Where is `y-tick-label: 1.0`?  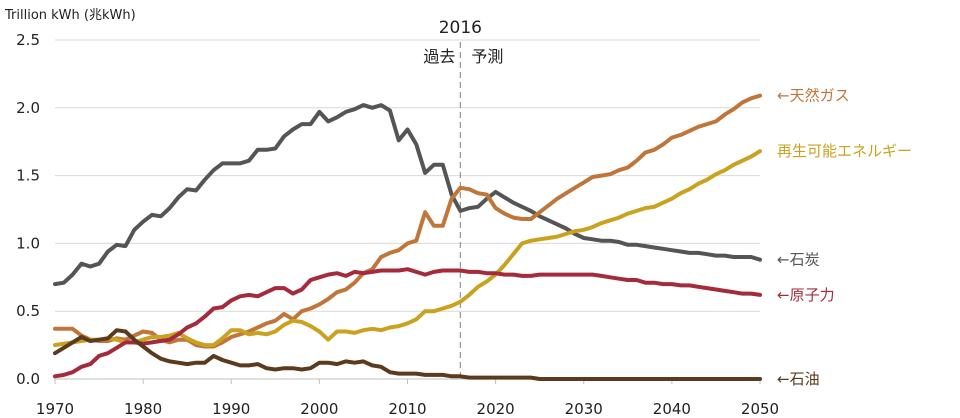 y-tick-label: 1.0 is located at coordinates (28, 243).